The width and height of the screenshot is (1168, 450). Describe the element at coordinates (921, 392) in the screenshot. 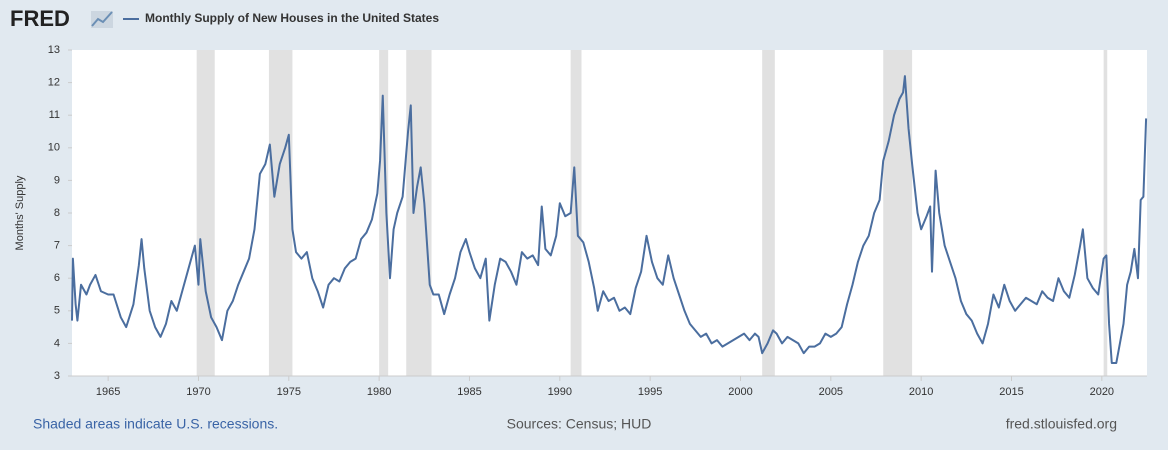

I see `x-tick-label: 2010` at that location.